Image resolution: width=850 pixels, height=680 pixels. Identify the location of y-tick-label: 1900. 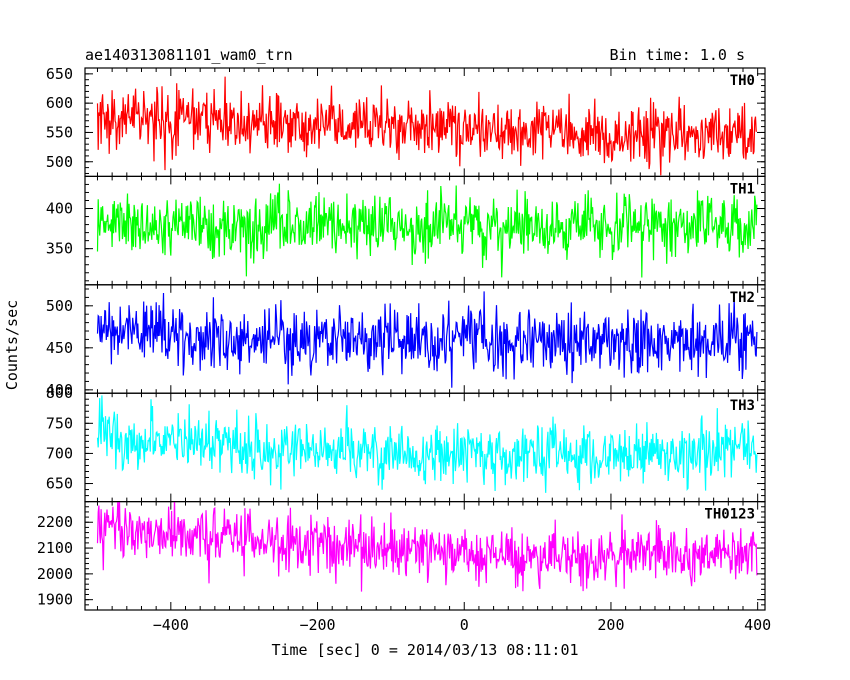
(55, 600).